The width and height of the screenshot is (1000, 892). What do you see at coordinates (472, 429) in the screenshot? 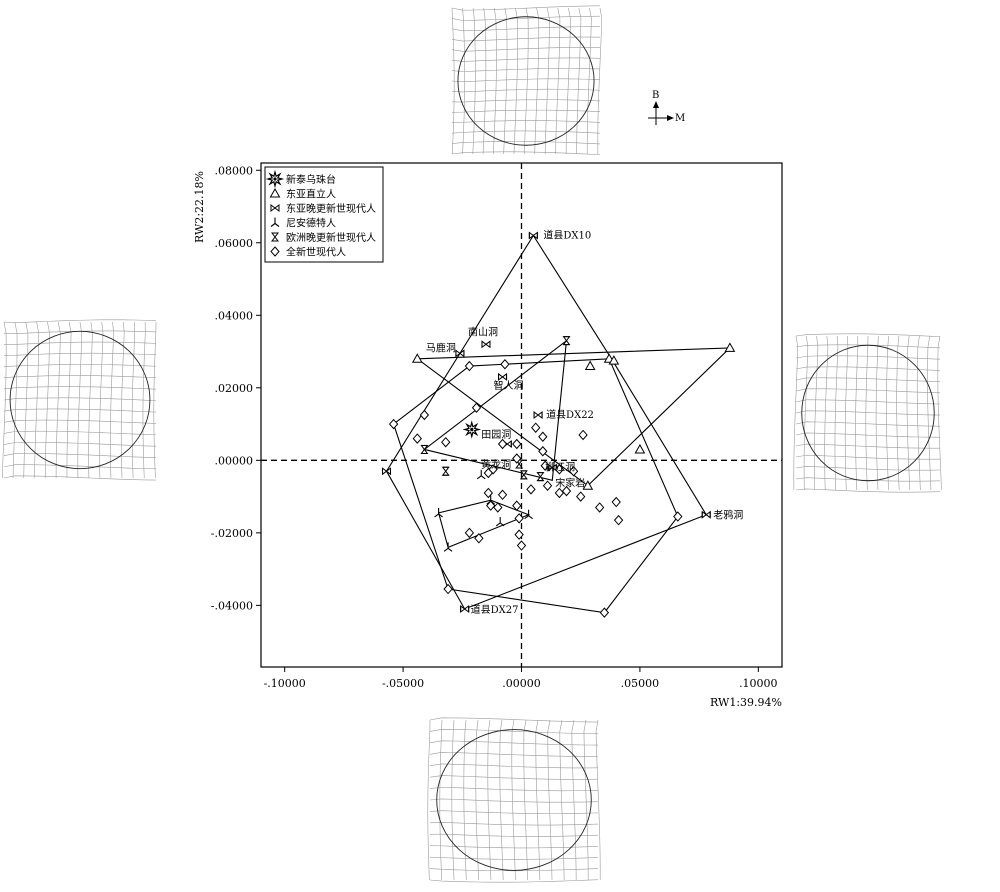
I see `point-star` at bounding box center [472, 429].